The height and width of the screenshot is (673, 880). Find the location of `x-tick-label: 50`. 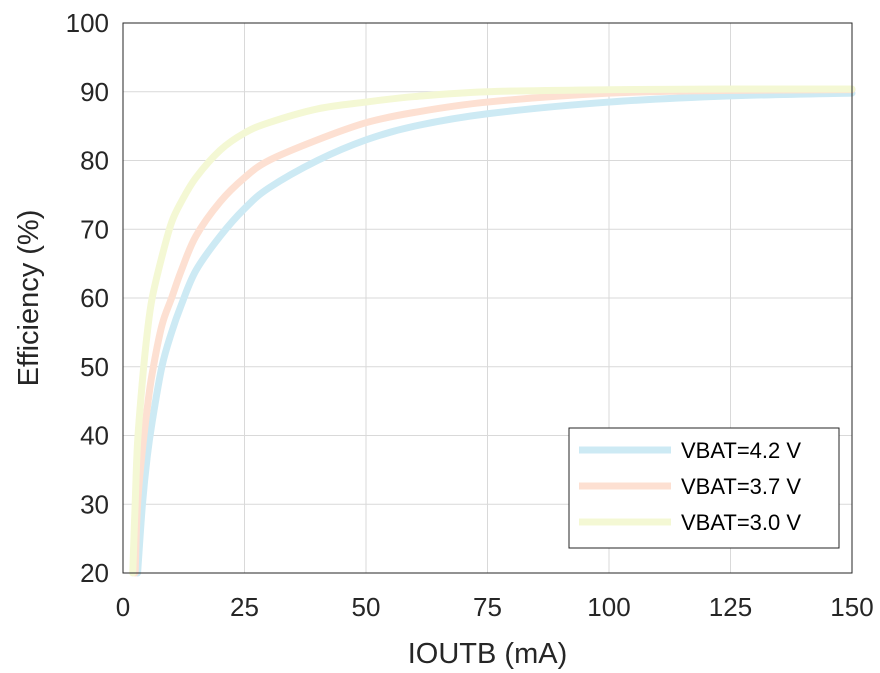

x-tick-label: 50 is located at coordinates (366, 607).